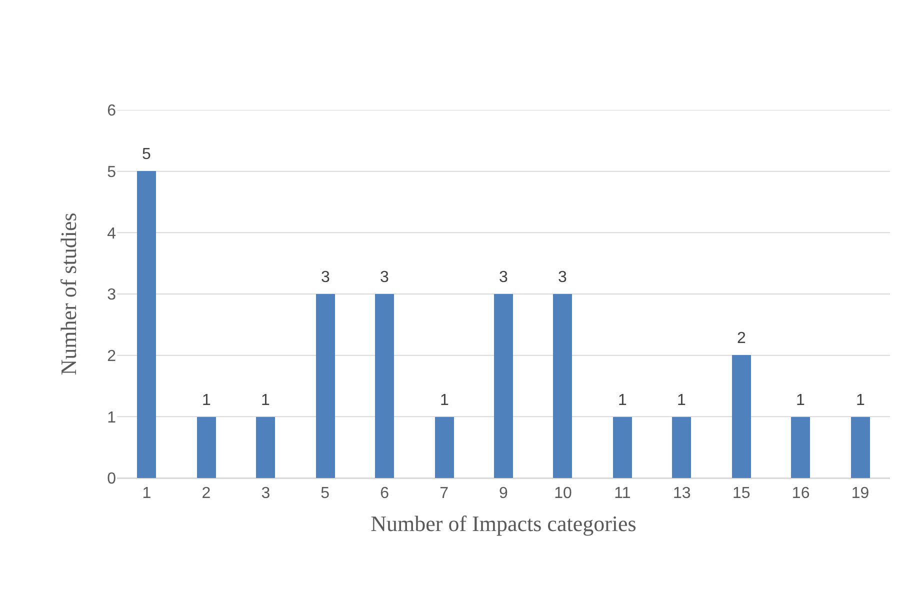  What do you see at coordinates (325, 493) in the screenshot?
I see `x-tick-label: 5` at bounding box center [325, 493].